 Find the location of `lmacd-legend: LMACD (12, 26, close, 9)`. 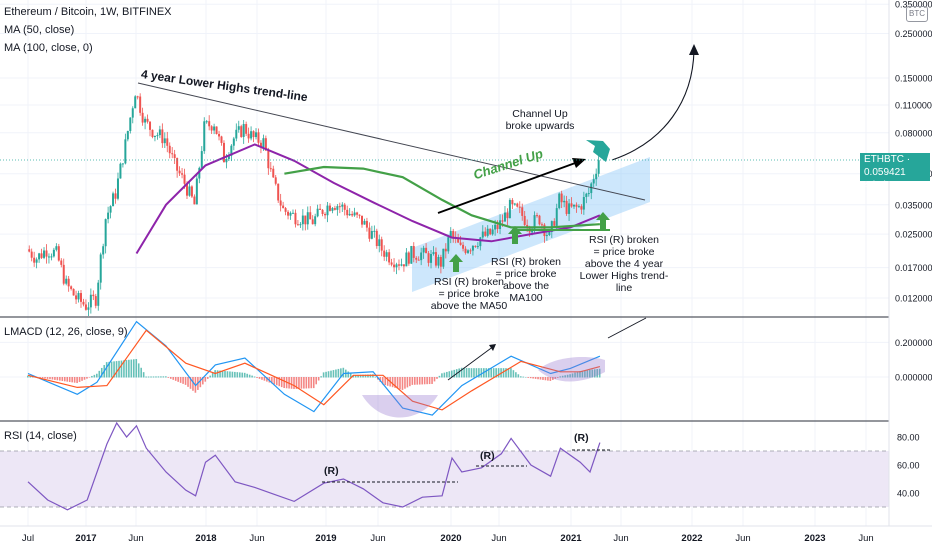

lmacd-legend: LMACD (12, 26, close, 9) is located at coordinates (66, 332).